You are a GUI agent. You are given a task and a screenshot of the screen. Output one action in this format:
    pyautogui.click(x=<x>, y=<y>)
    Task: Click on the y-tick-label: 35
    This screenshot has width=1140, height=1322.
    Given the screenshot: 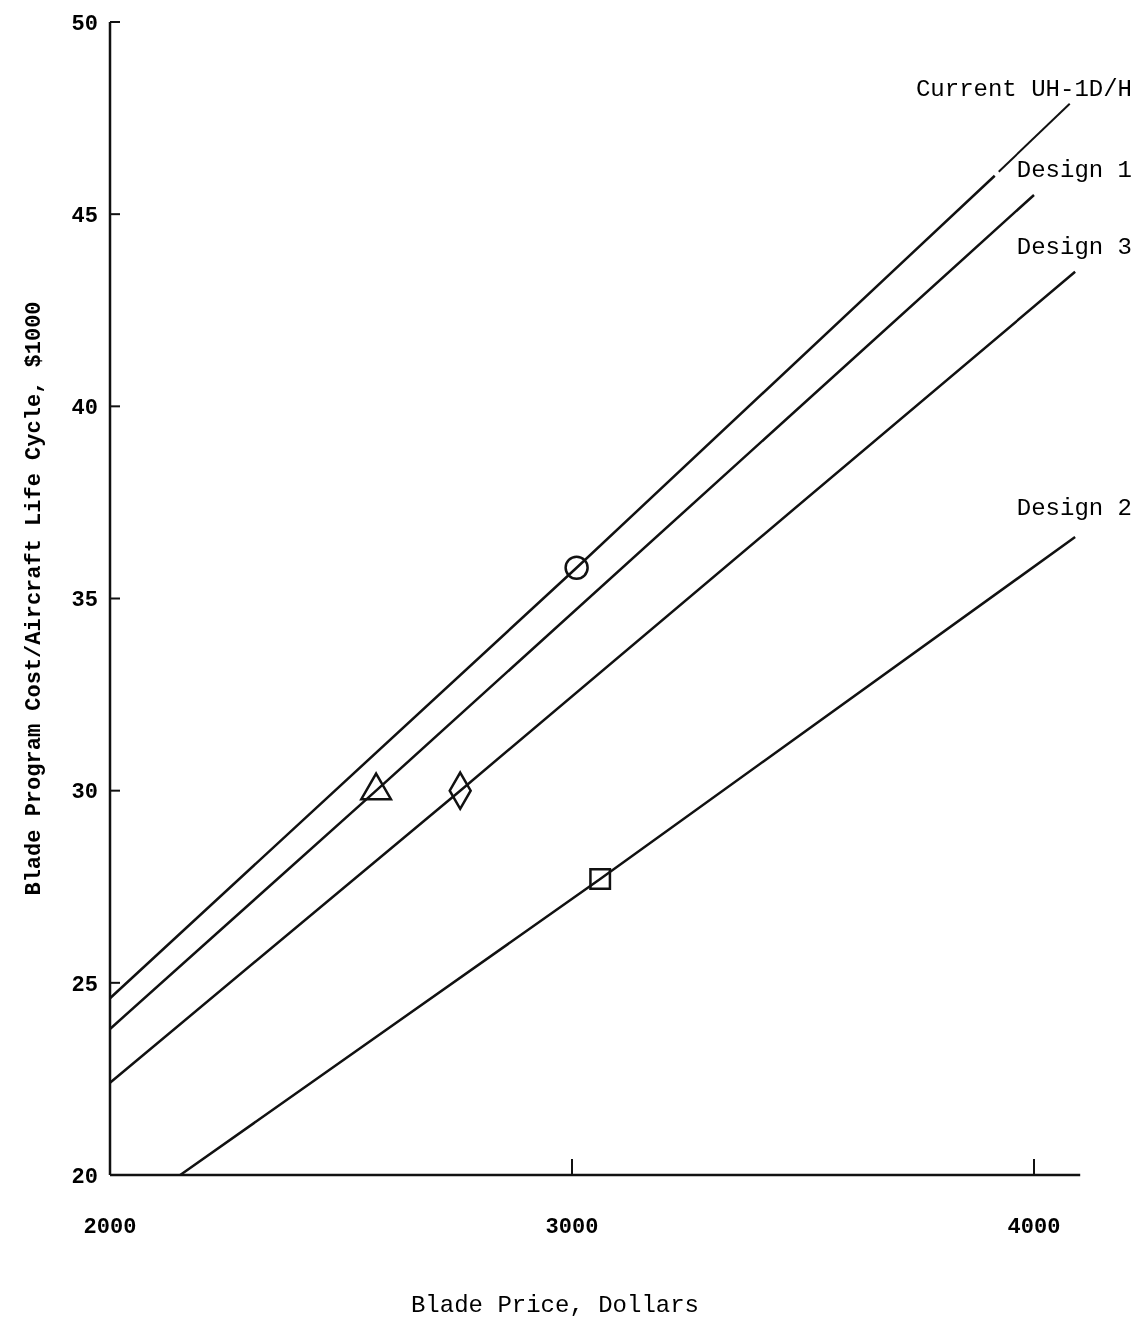 What is the action you would take?
    pyautogui.click(x=84, y=601)
    